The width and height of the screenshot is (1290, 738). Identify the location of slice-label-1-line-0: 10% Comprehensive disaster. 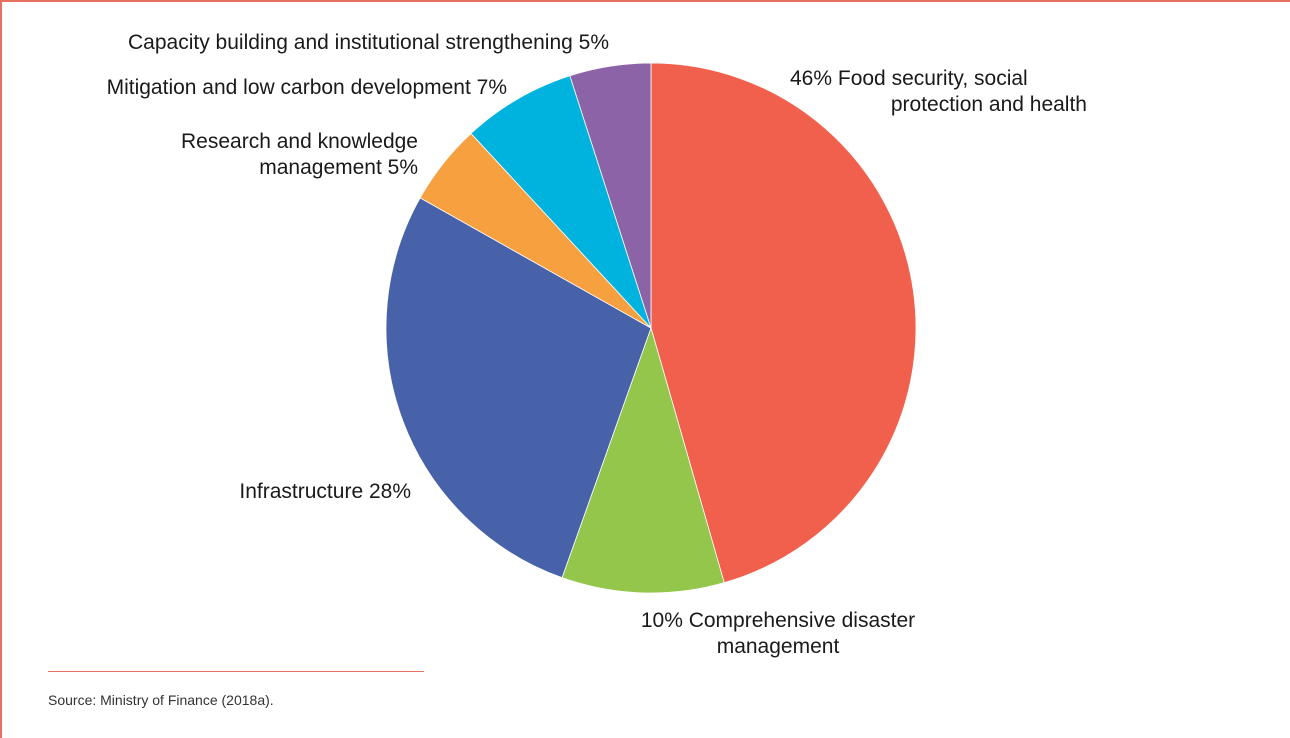
(778, 620).